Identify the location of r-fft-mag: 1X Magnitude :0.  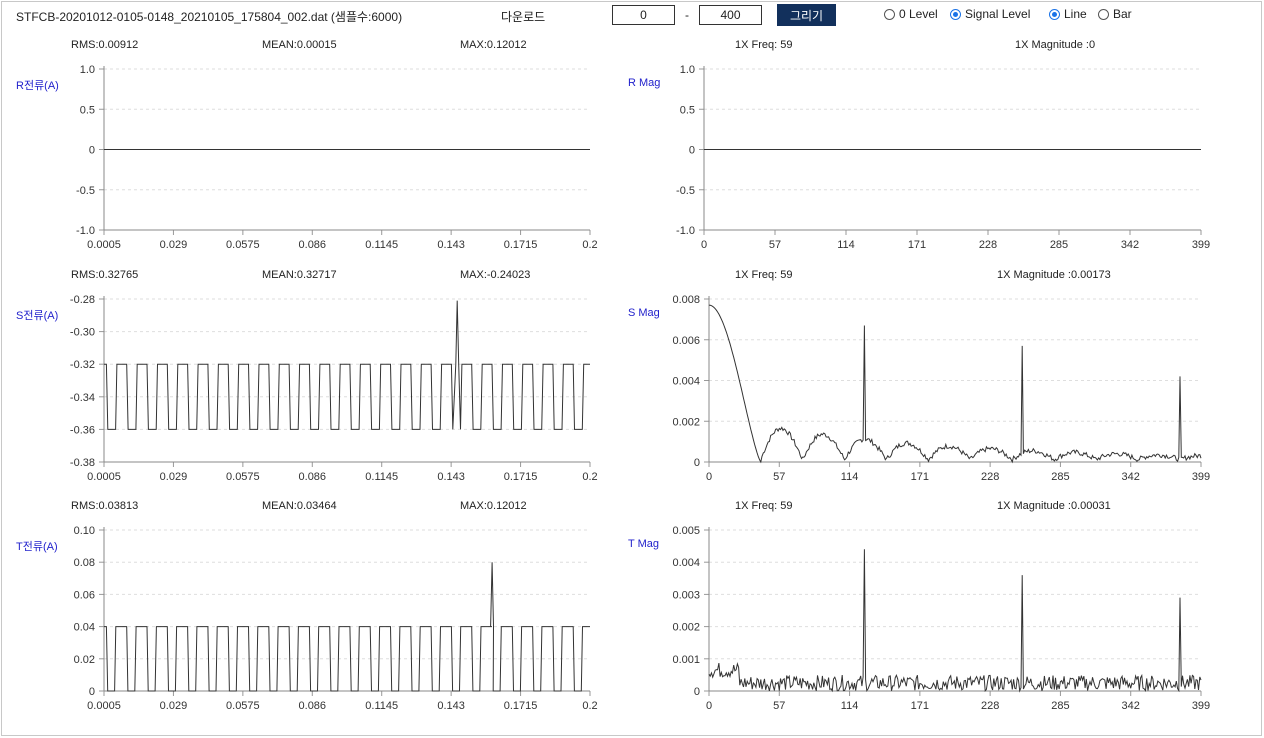
(1055, 45).